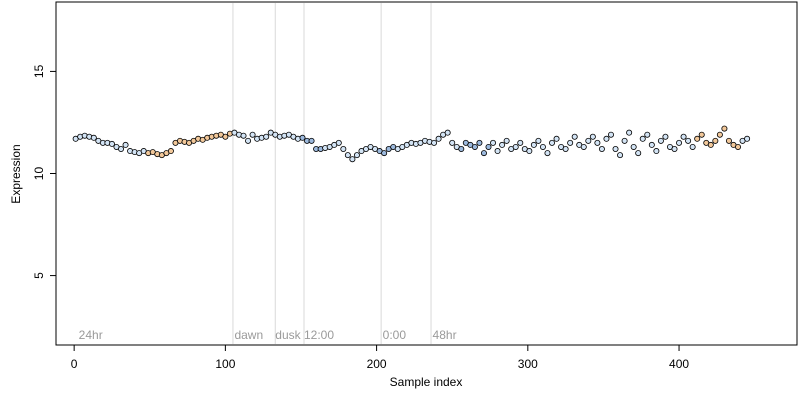 The height and width of the screenshot is (400, 800). I want to click on annotation-label: dusk, so click(288, 335).